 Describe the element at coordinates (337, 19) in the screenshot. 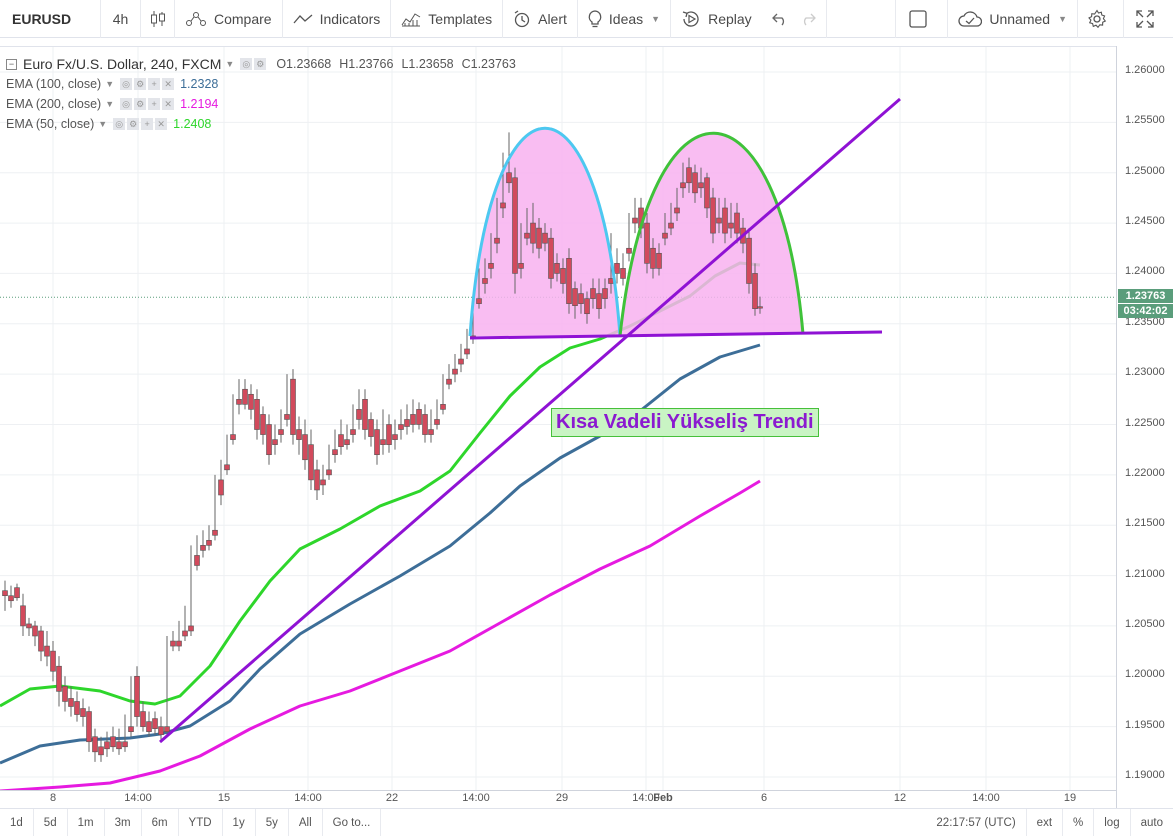

I see `indicators-button: Indicators` at that location.